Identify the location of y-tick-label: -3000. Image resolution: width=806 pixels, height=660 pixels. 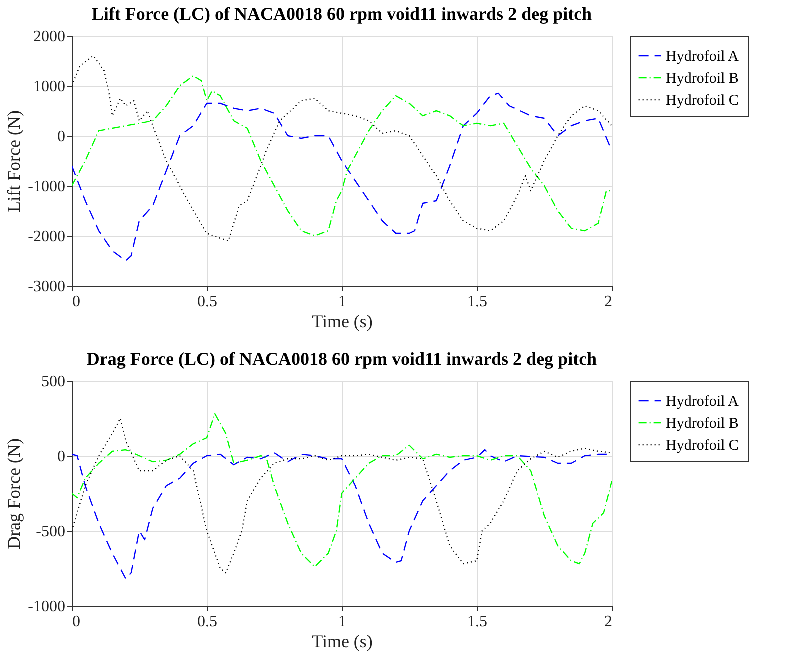
(47, 287).